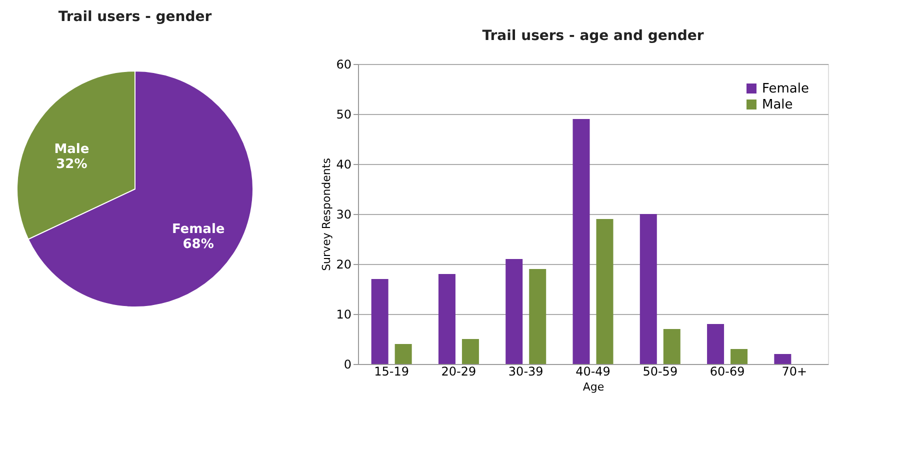  What do you see at coordinates (198, 244) in the screenshot?
I see `data-label: 68%` at bounding box center [198, 244].